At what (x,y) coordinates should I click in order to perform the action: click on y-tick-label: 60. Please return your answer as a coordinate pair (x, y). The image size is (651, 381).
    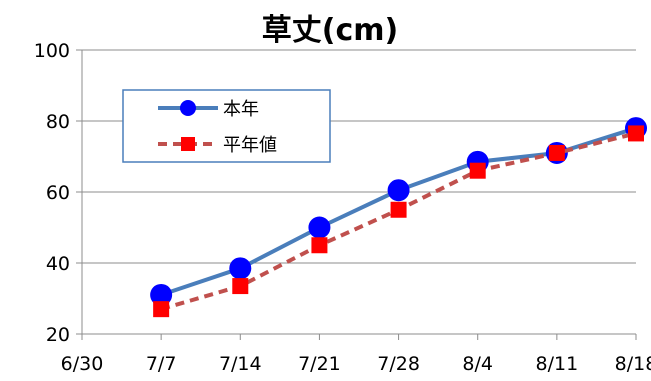
    Looking at the image, I should click on (58, 193).